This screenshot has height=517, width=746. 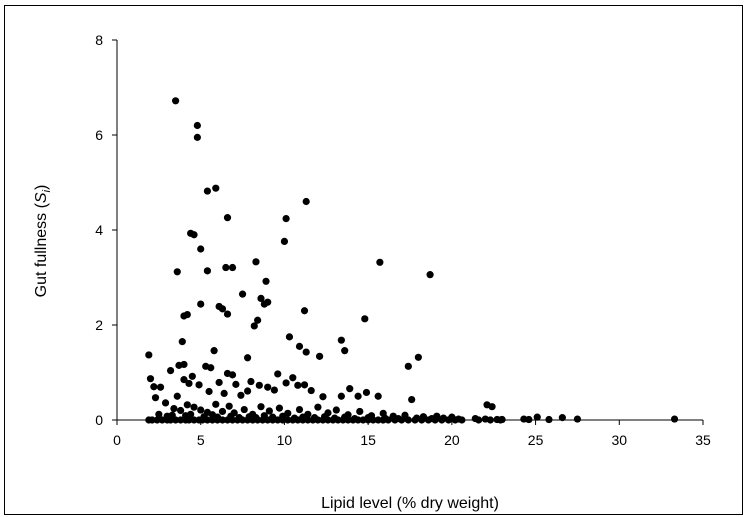 What do you see at coordinates (619, 440) in the screenshot?
I see `x-tick-label: 30` at bounding box center [619, 440].